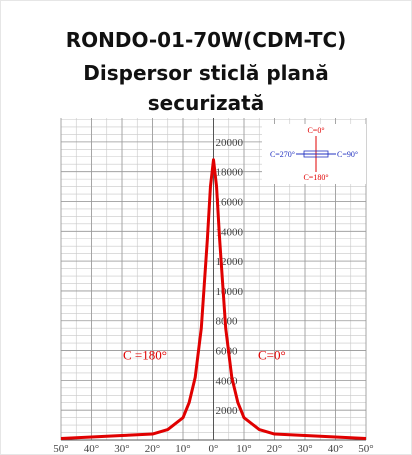 This screenshot has height=455, width=412. I want to click on annotation: C =180°, so click(145, 355).